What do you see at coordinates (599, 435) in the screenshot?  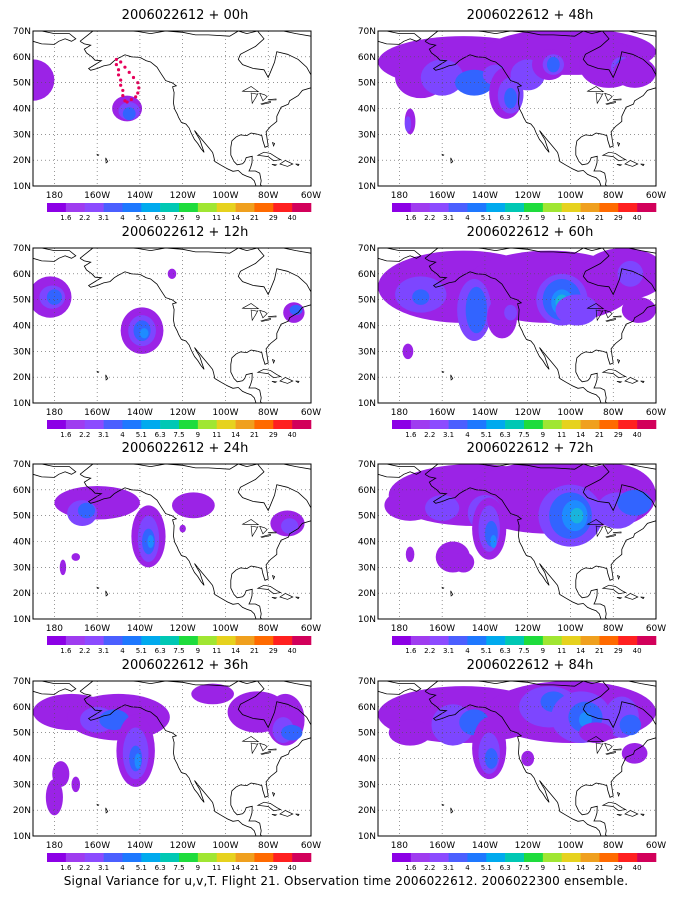 I see `colorbar-label: 21` at bounding box center [599, 435].